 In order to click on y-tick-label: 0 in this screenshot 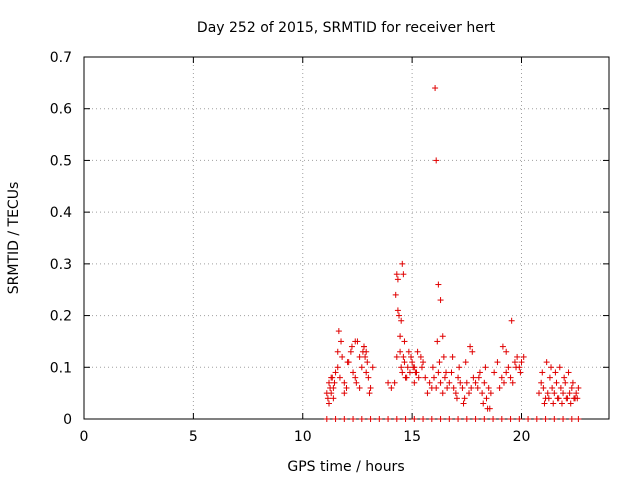, I will do `click(67, 420)`.